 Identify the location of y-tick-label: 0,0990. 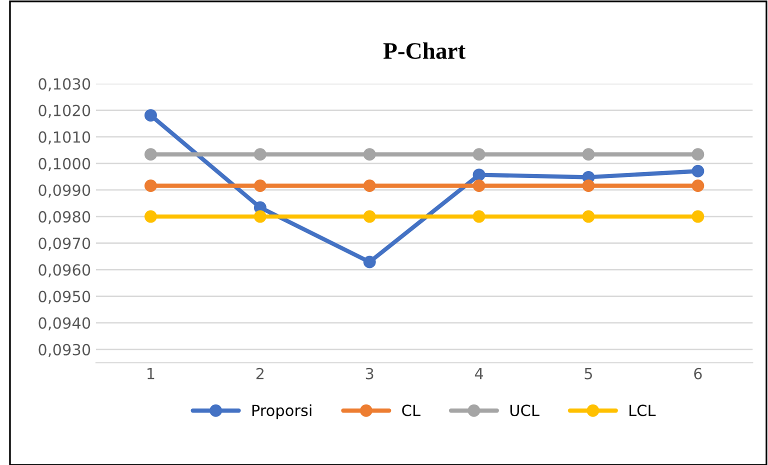
(64, 191).